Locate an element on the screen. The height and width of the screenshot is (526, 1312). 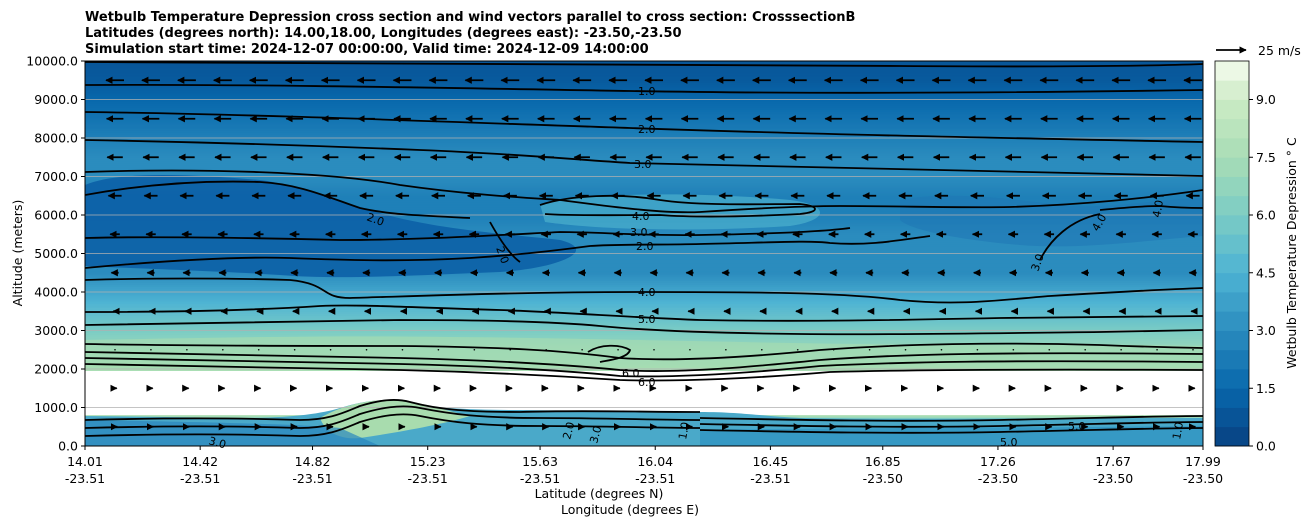
x-tick-label-lon: -23.50 is located at coordinates (1203, 478).